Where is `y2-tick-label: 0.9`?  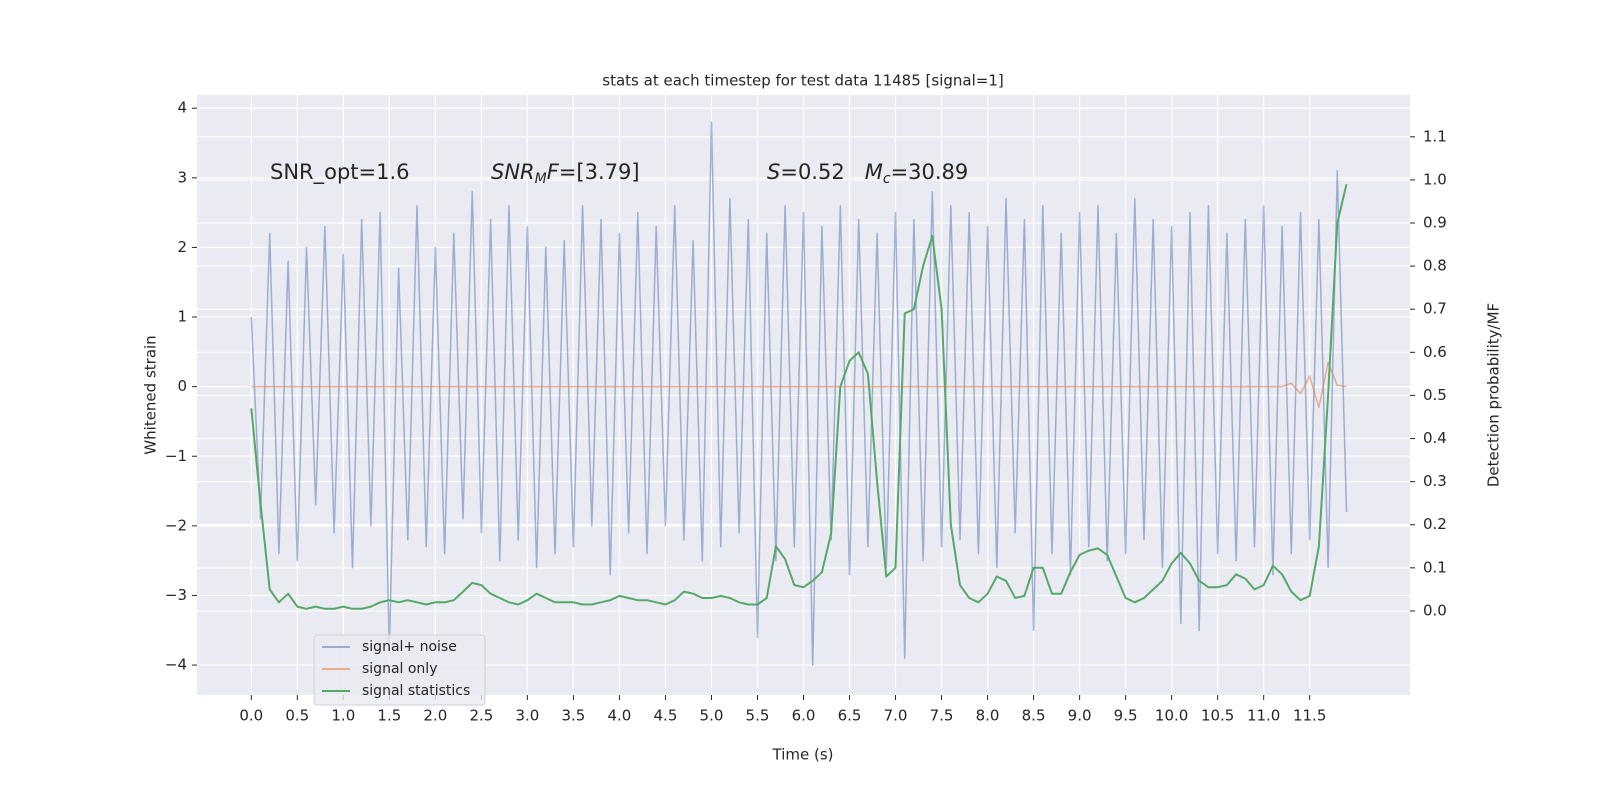
y2-tick-label: 0.9 is located at coordinates (1435, 223).